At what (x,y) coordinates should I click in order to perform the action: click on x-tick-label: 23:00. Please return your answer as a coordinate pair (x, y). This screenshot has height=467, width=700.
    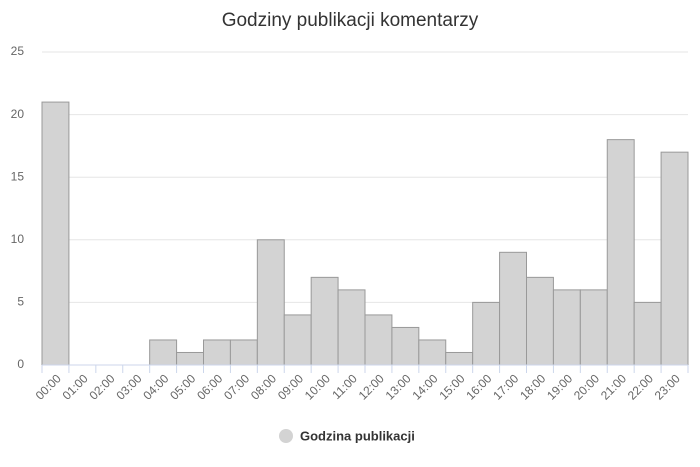
    Looking at the image, I should click on (667, 386).